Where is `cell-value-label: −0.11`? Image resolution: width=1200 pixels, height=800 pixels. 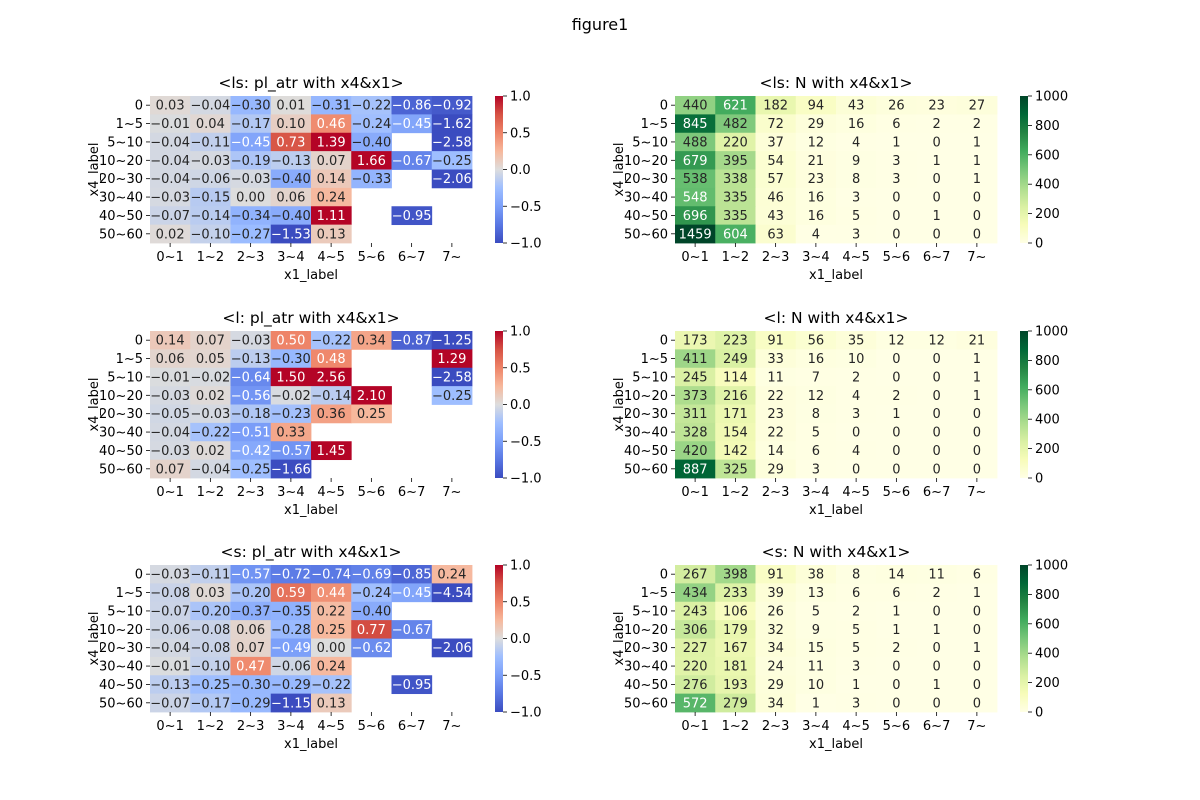 cell-value-label: −0.11 is located at coordinates (210, 575).